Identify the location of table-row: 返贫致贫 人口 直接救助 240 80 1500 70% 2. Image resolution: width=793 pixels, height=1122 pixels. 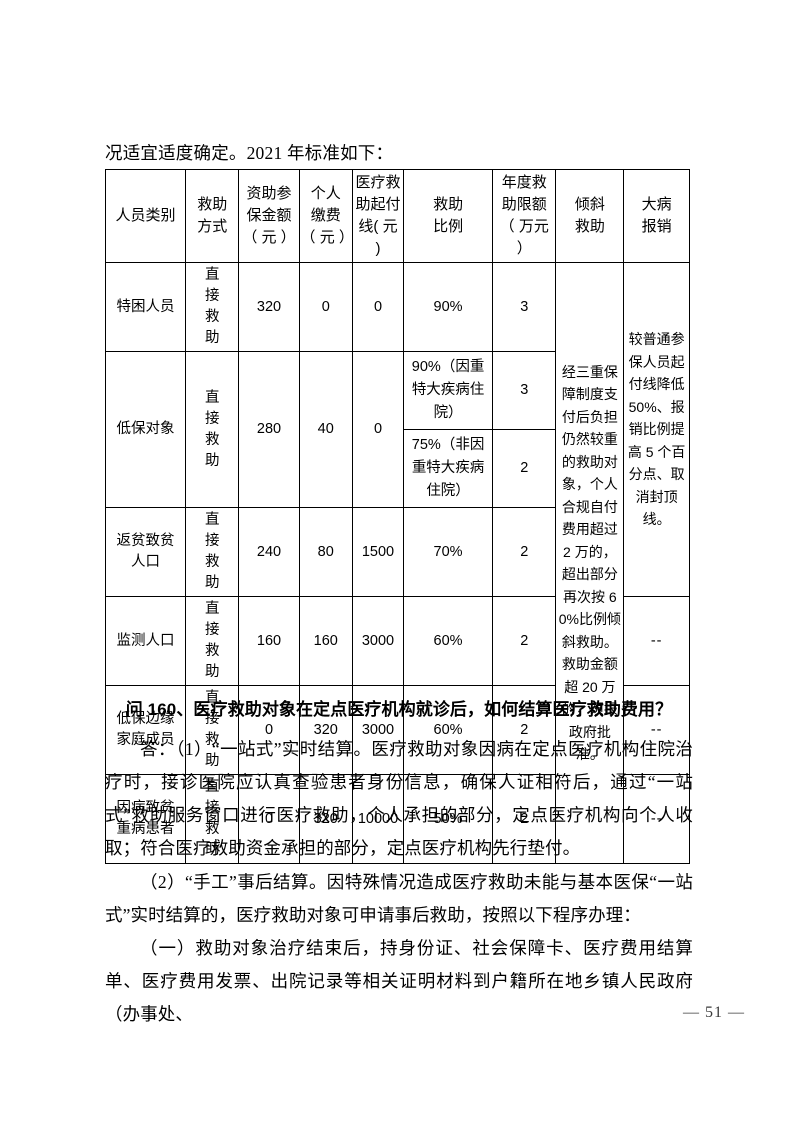
(397, 552).